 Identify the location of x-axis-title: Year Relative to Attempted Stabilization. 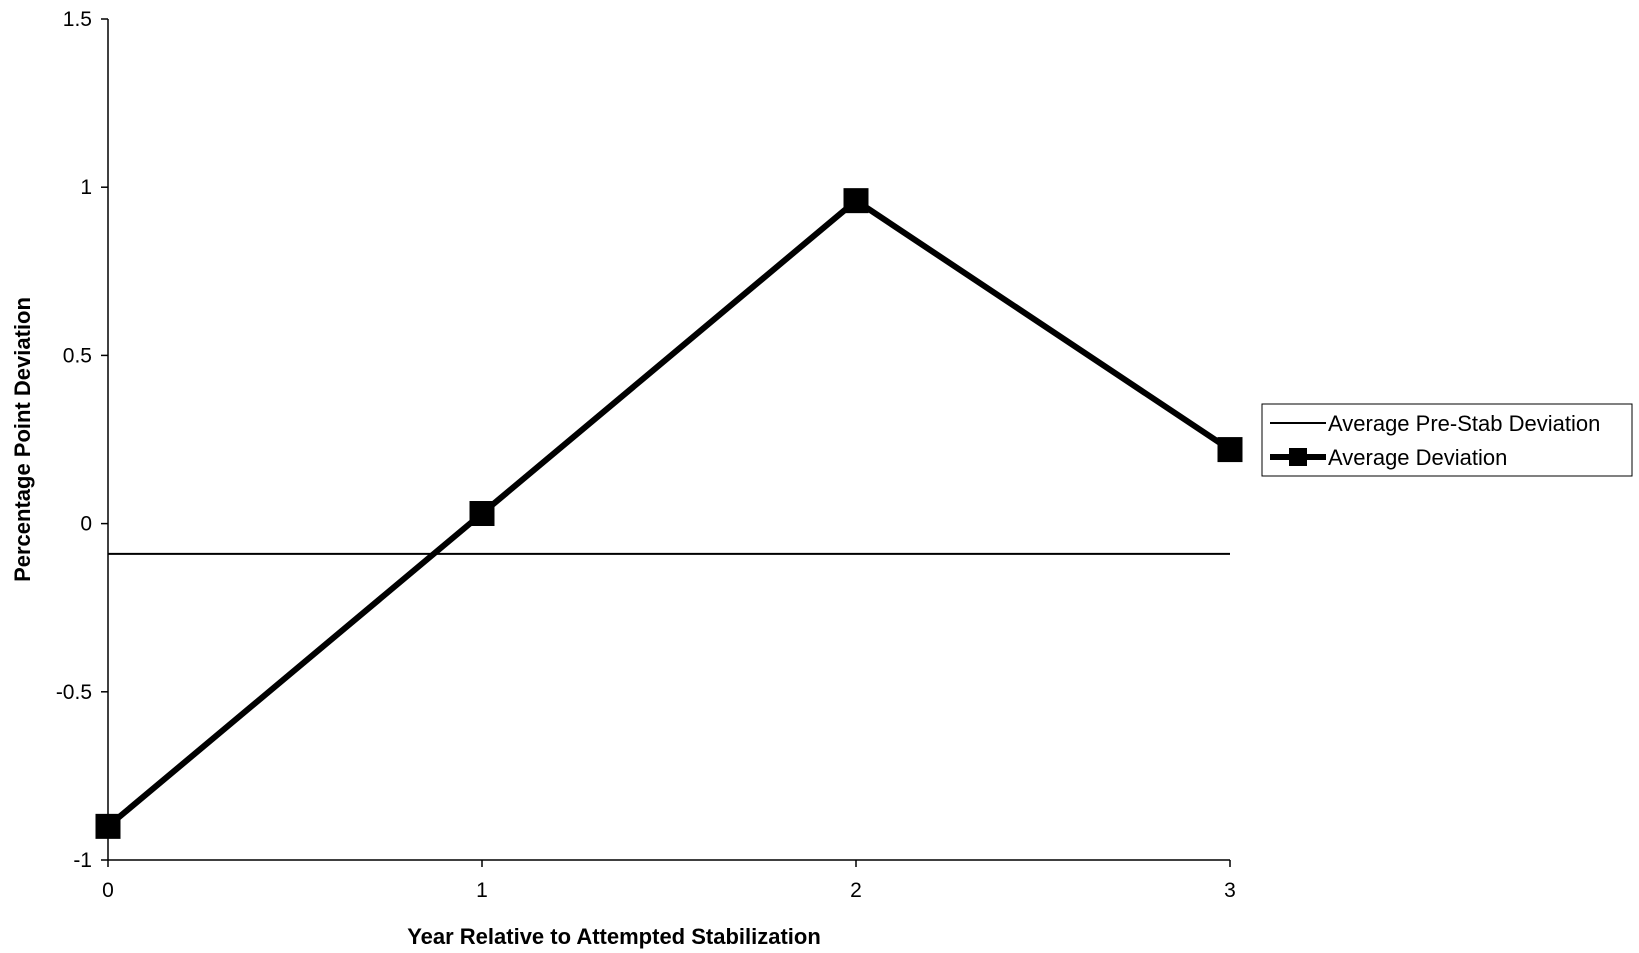
(614, 936).